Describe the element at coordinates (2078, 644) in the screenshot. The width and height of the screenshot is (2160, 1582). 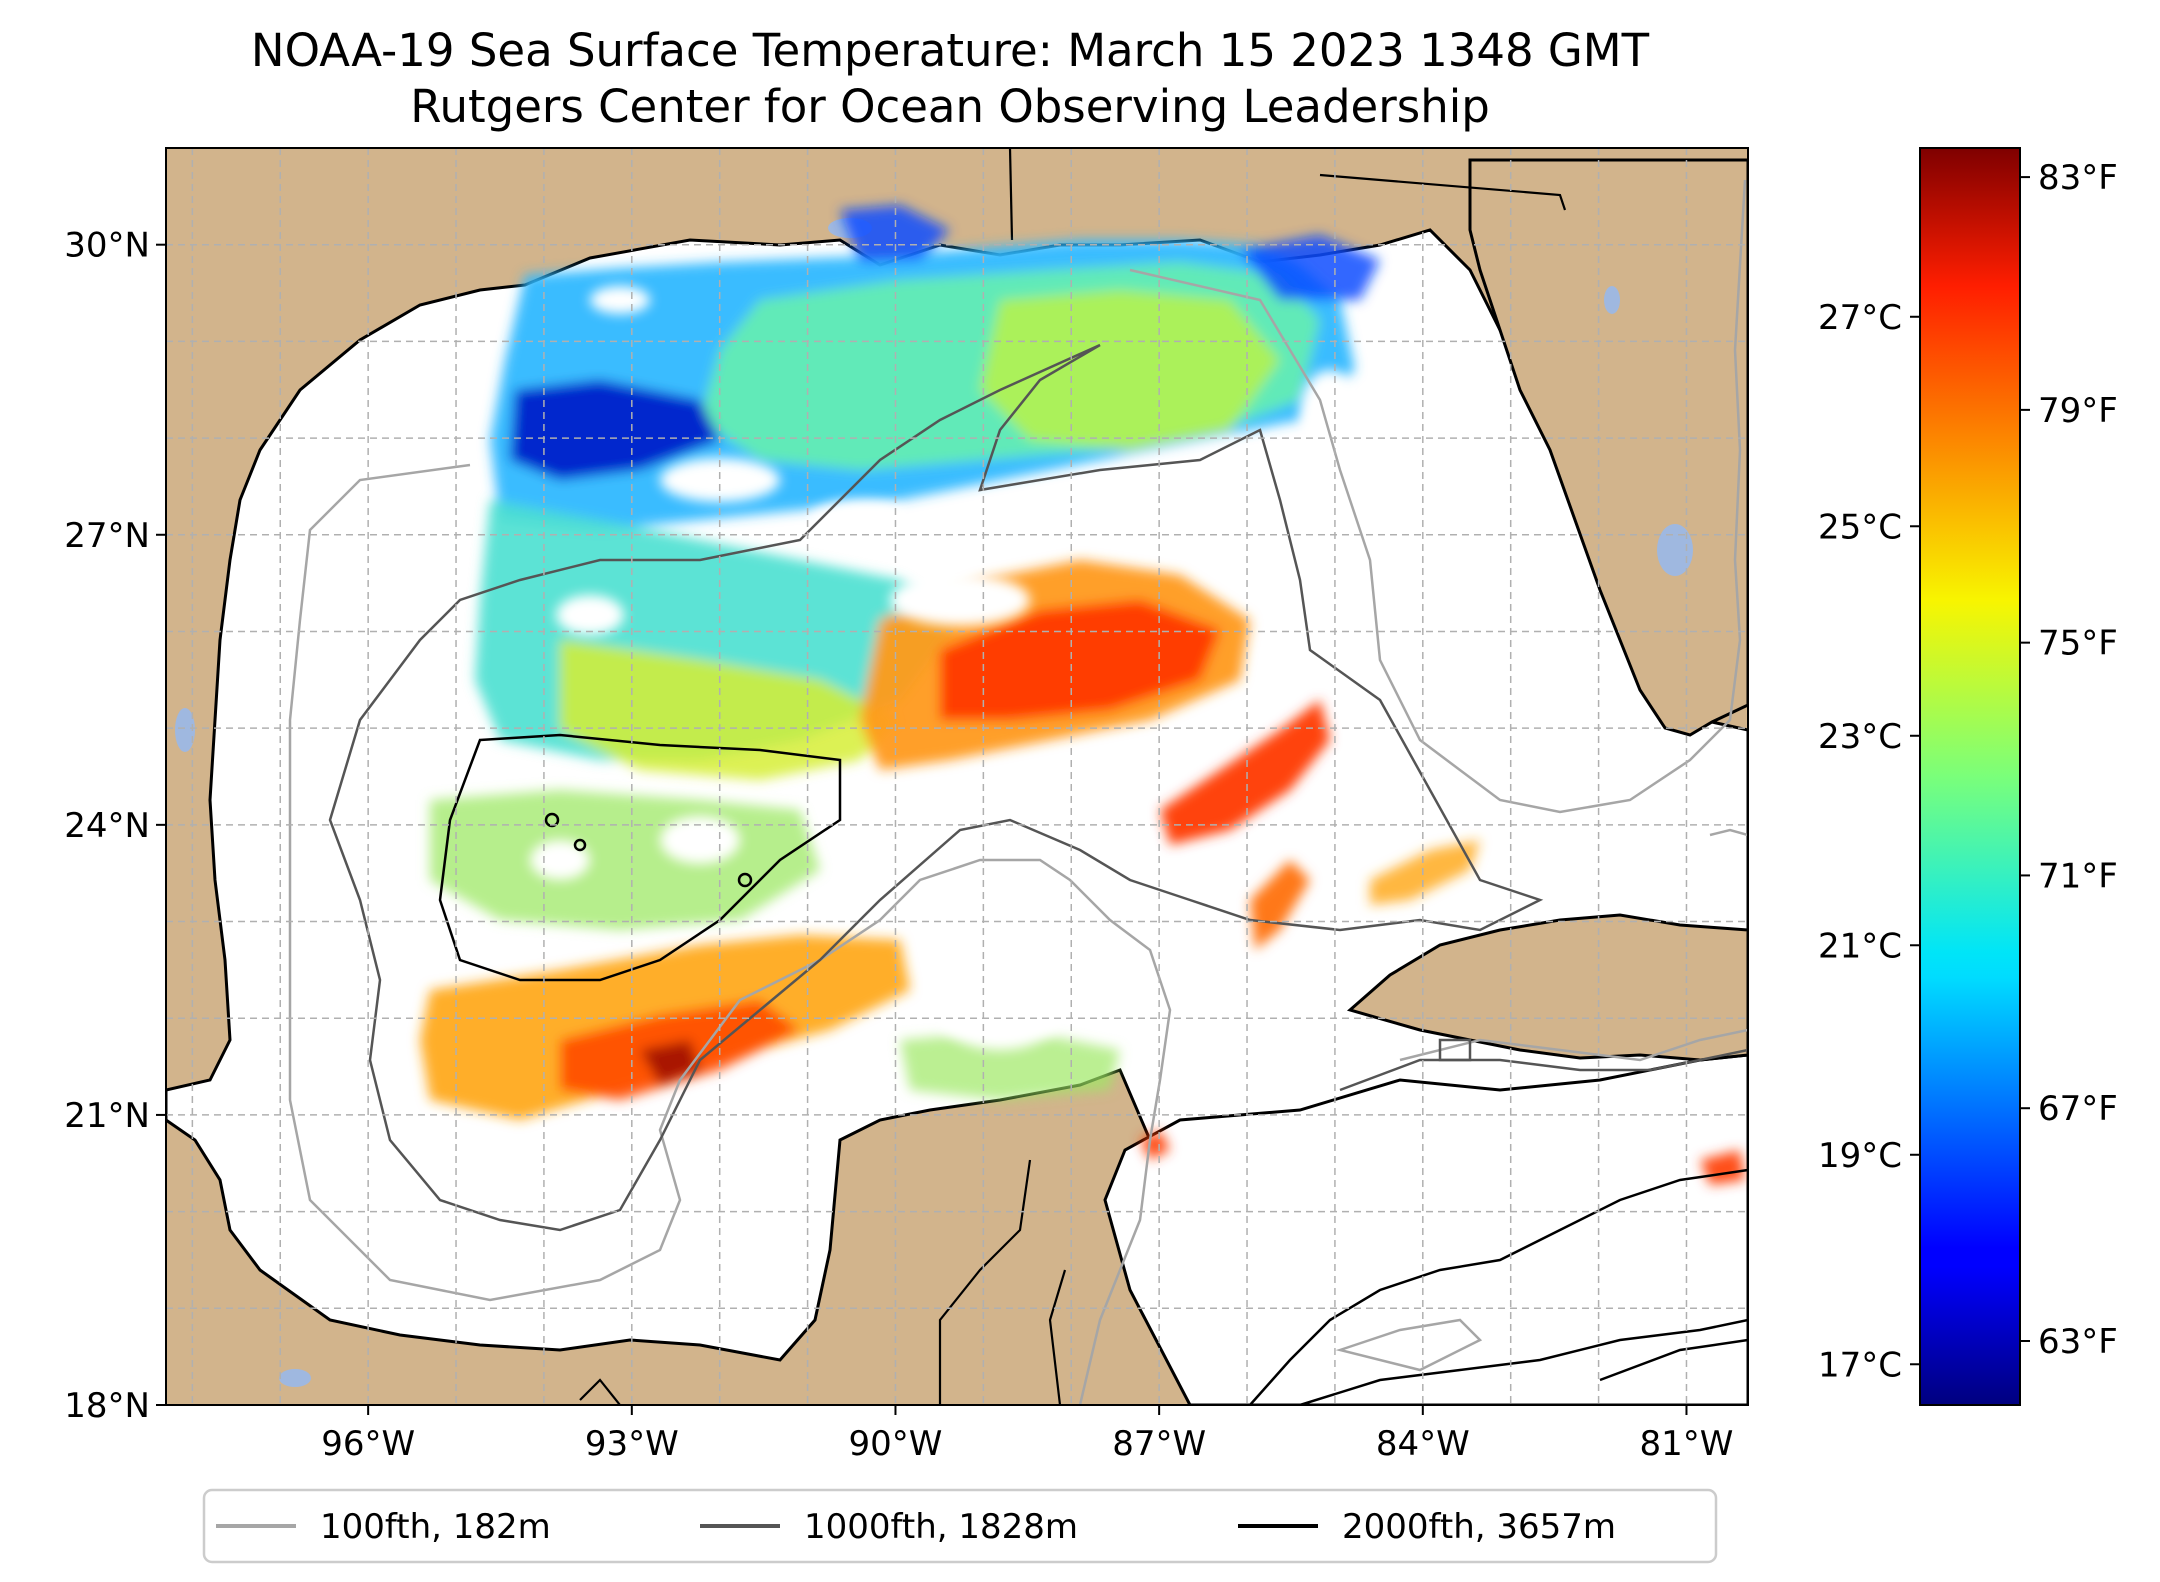
I see `colorbar-f-tick-label: 75°F` at that location.